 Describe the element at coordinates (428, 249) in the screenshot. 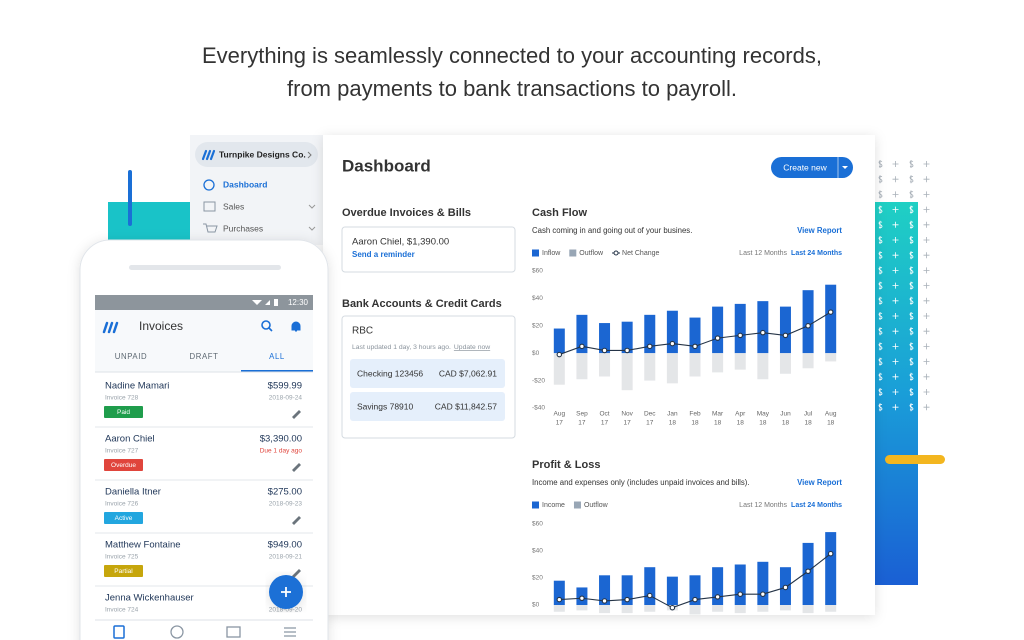

I see `overdue-card` at that location.